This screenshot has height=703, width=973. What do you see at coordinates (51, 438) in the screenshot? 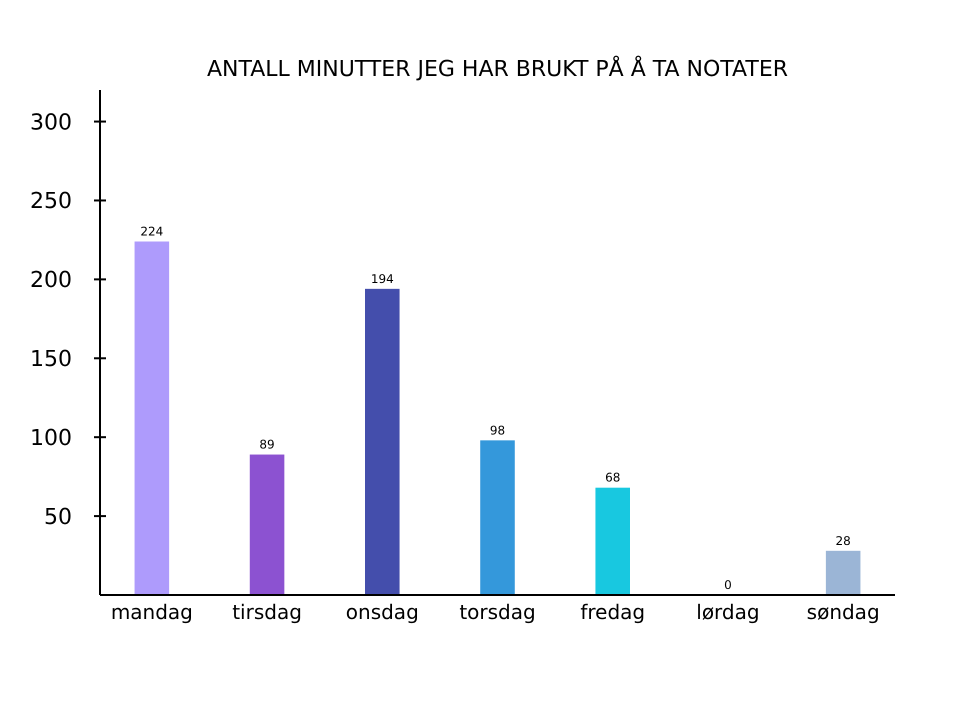
I see `y-tick-label: 100` at bounding box center [51, 438].